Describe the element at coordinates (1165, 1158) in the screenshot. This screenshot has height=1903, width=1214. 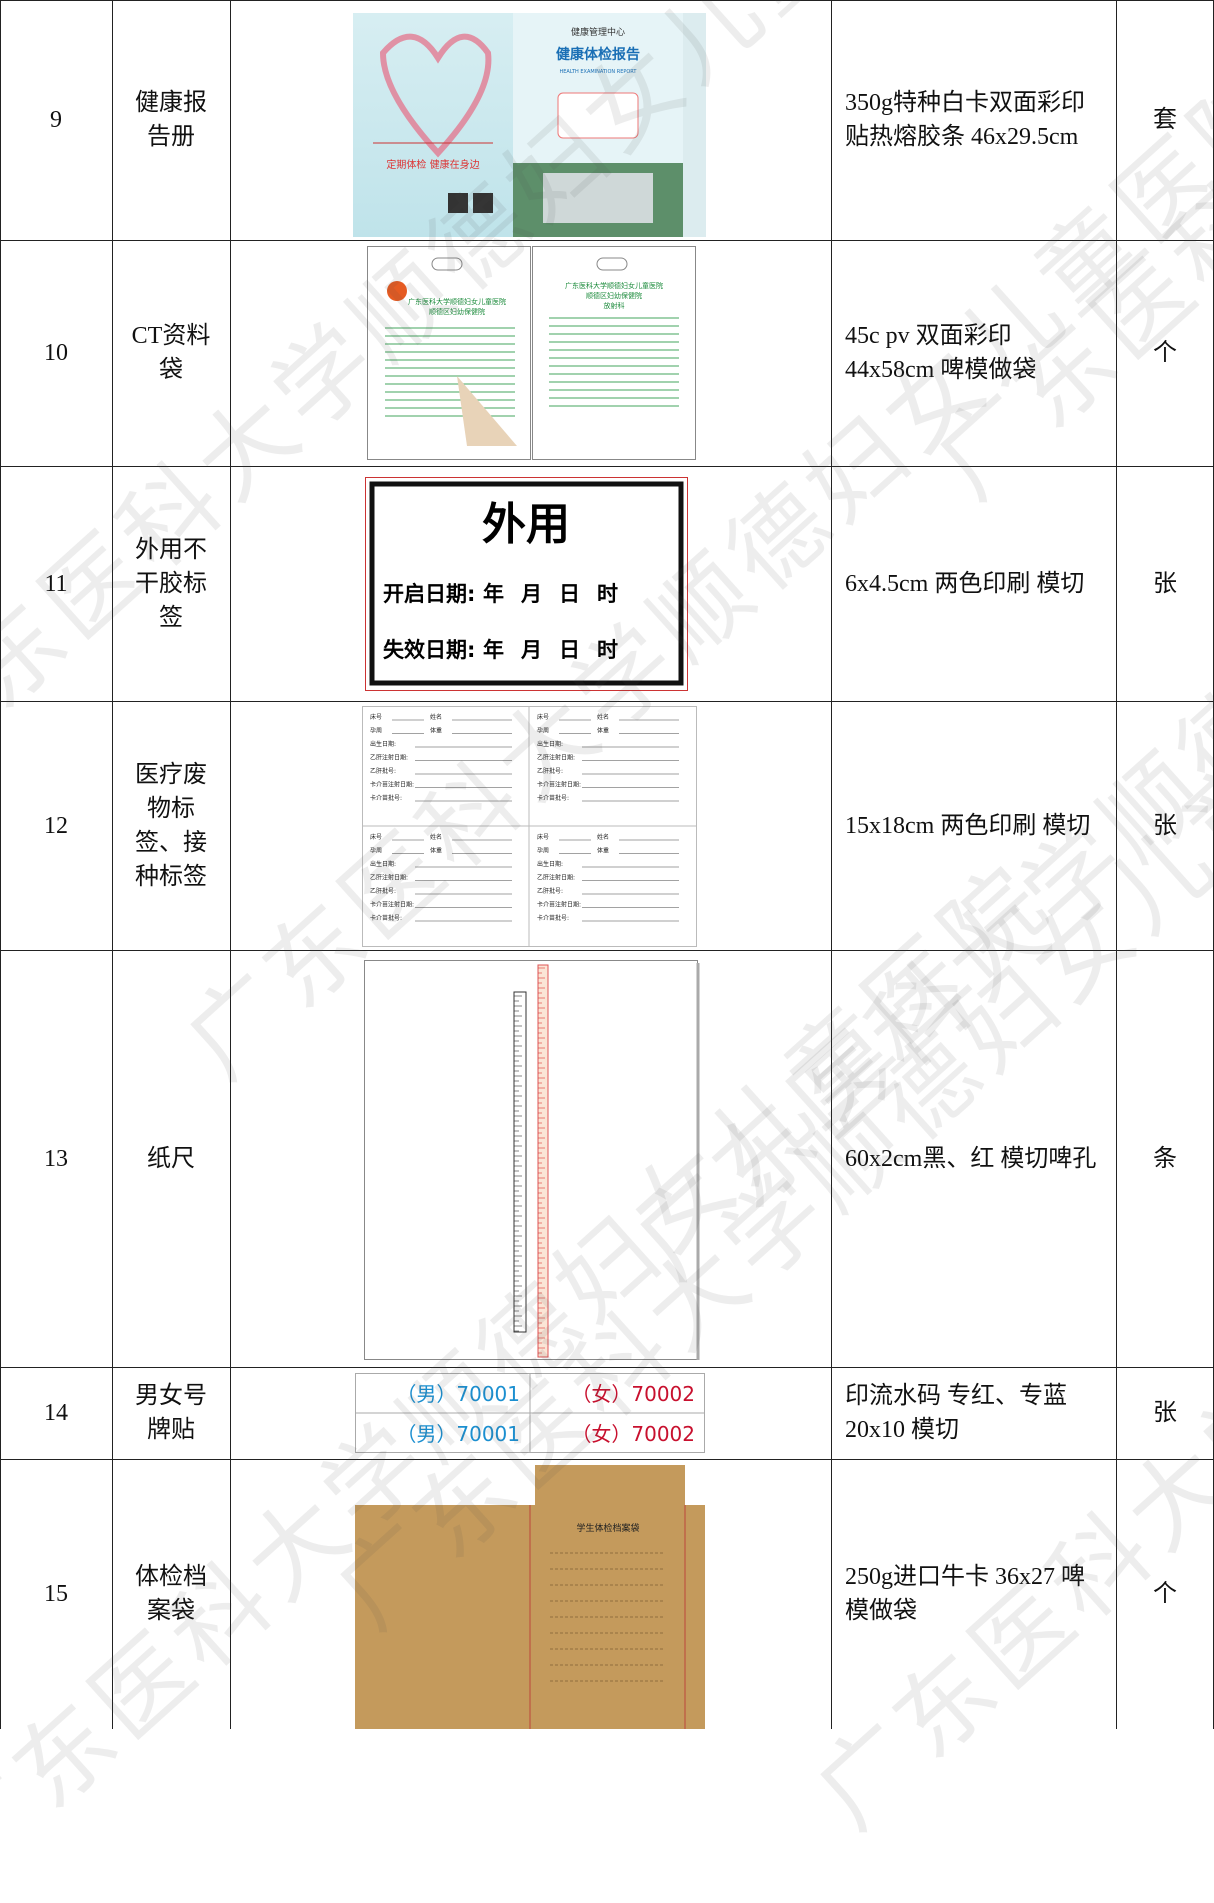
I see `item-unit: 条` at that location.